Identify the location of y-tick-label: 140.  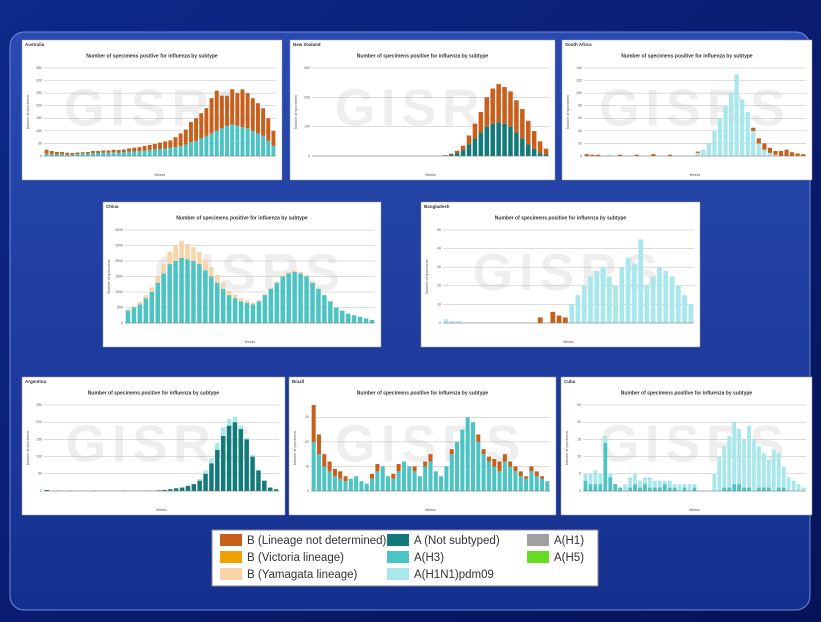
(579, 68).